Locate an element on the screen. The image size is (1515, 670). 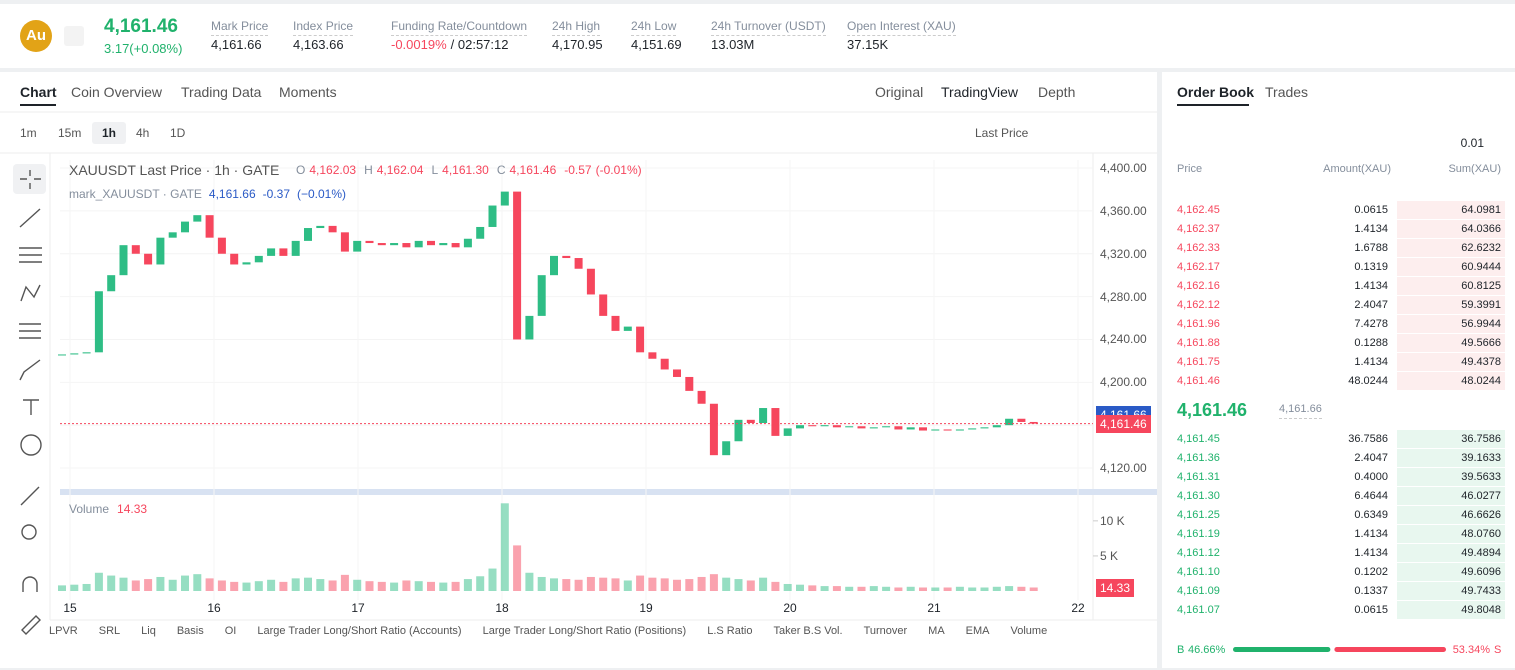
y-tick-label: 4,360.00 is located at coordinates (1123, 210).